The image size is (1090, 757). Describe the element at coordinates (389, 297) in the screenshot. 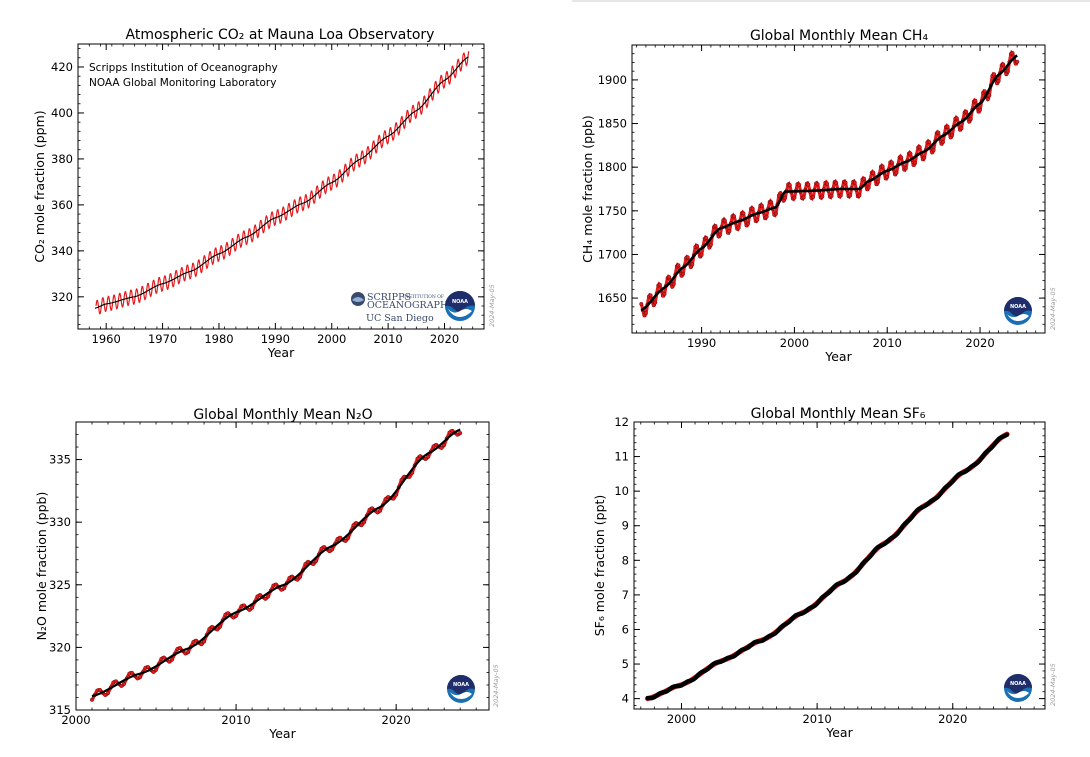

I see `scripps-logo-text: SCRIPPS` at that location.